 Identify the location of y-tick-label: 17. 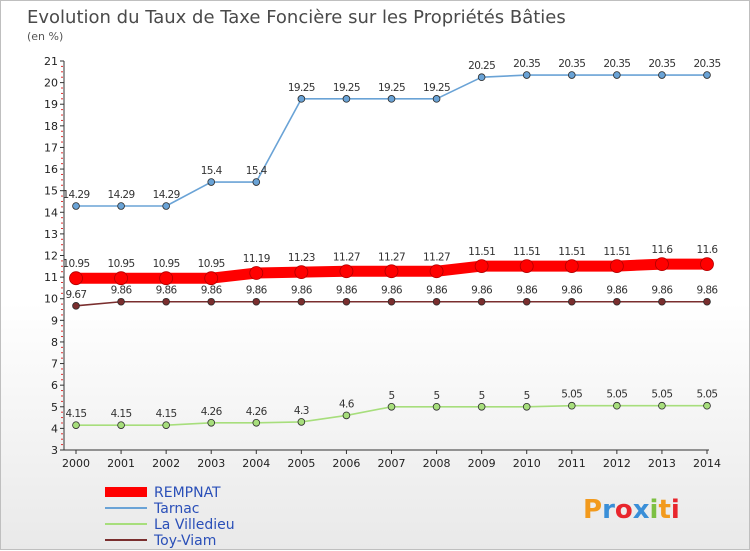
(51, 147).